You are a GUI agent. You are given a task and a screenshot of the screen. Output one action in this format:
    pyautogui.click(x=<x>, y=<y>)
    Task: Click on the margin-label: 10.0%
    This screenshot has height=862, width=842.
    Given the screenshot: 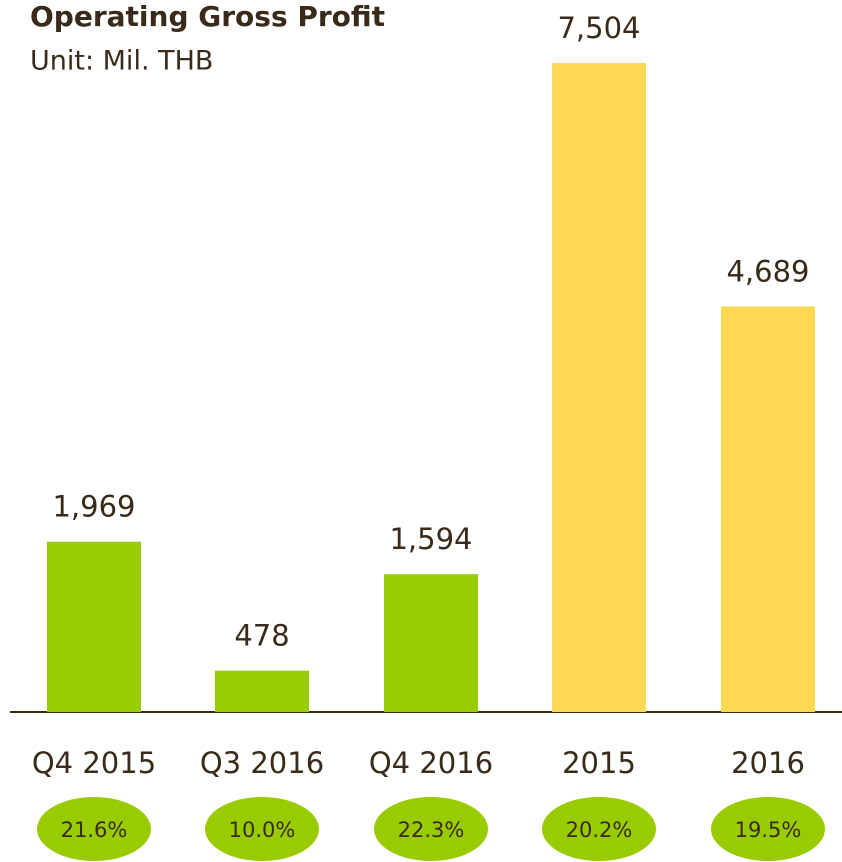 What is the action you would take?
    pyautogui.click(x=262, y=830)
    